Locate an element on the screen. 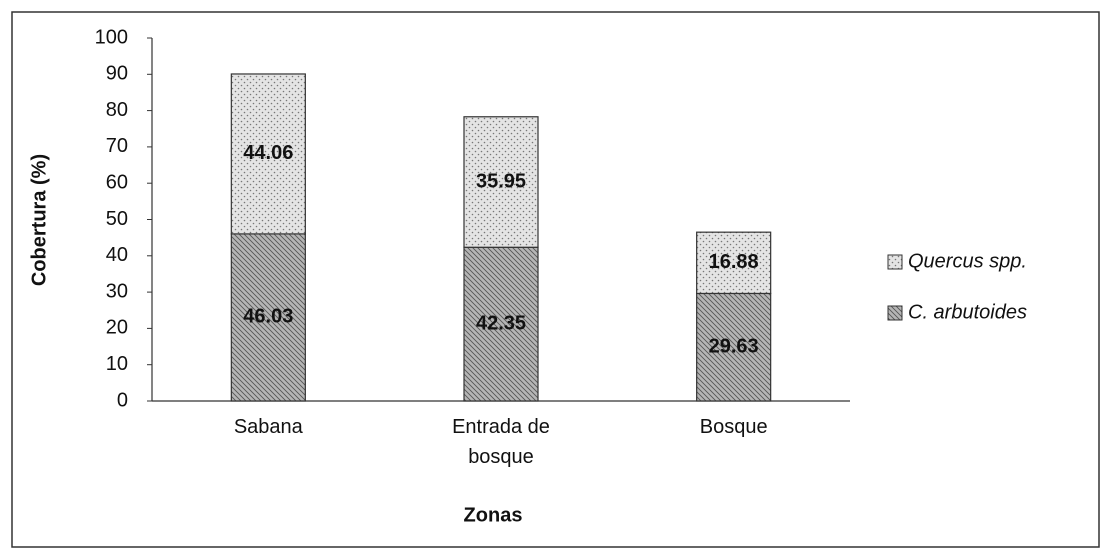 Image resolution: width=1111 pixels, height=559 pixels. legend-label: Quercus spp. is located at coordinates (967, 261).